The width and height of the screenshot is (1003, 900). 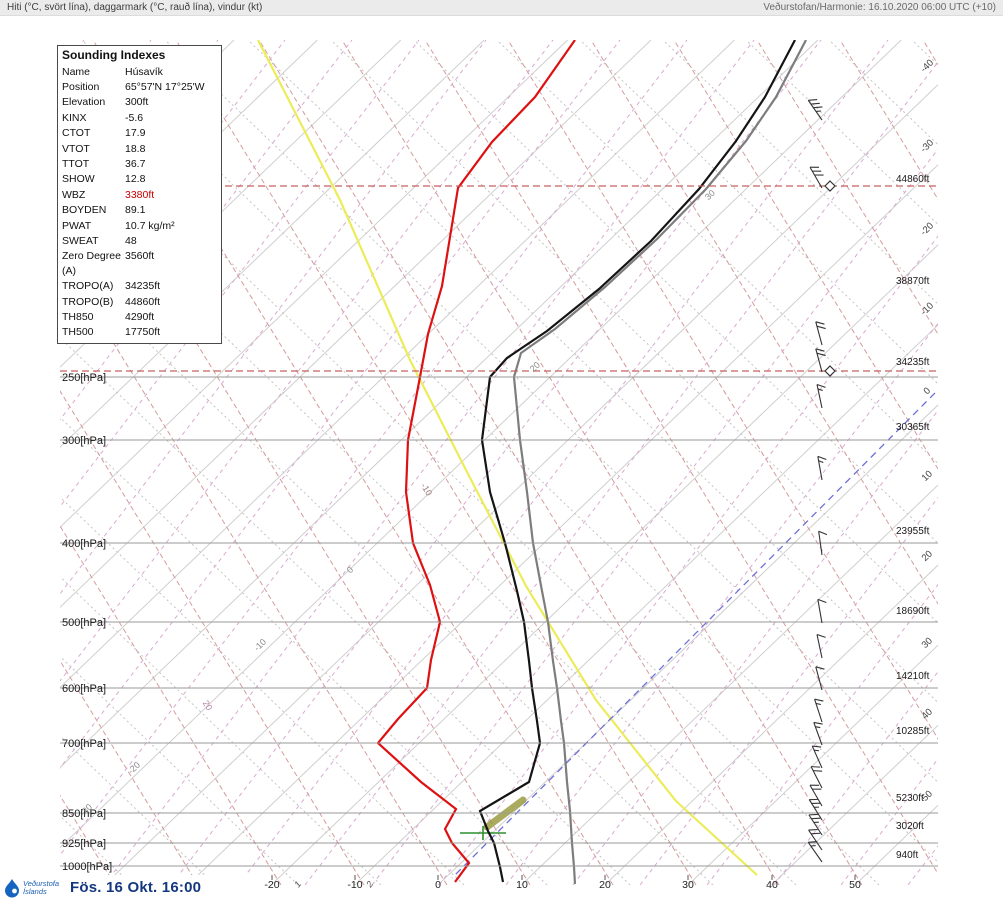 I want to click on right-isotherm-label: 10, so click(x=927, y=476).